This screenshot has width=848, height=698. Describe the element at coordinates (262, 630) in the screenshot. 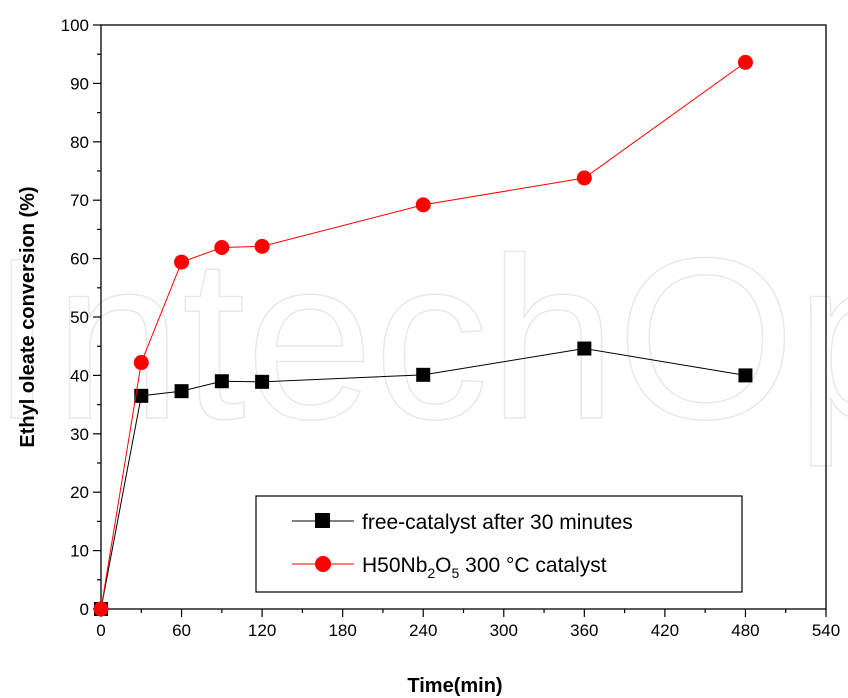

I see `x-tick-label: 120` at that location.